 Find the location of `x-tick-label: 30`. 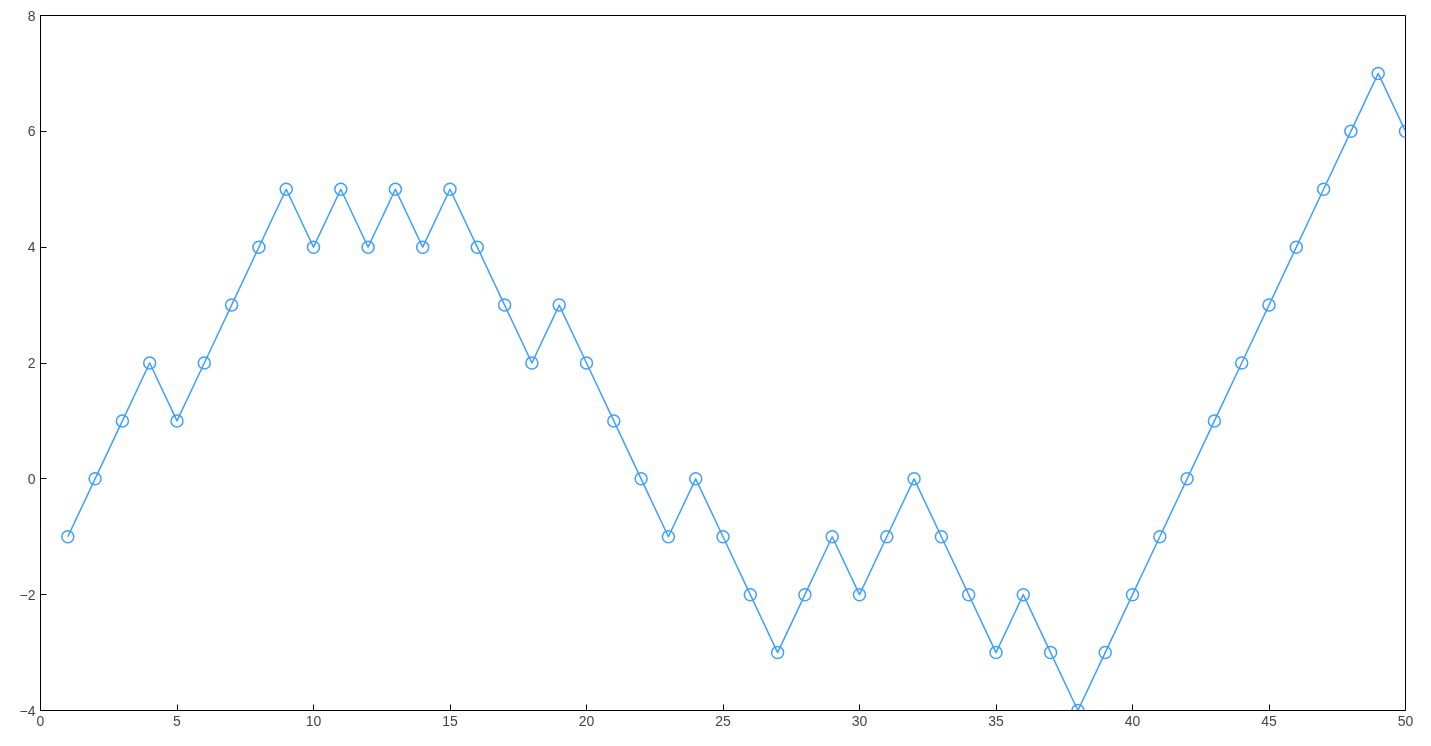

x-tick-label: 30 is located at coordinates (859, 720).